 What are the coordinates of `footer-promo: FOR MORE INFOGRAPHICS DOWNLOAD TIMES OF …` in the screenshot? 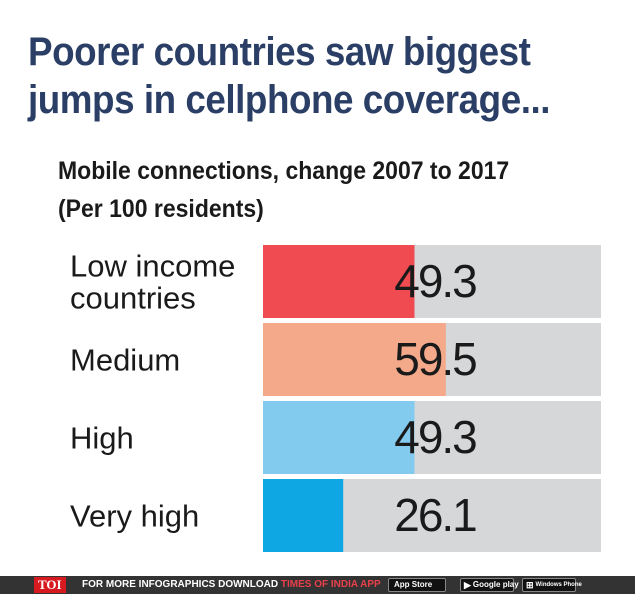 It's located at (231, 585).